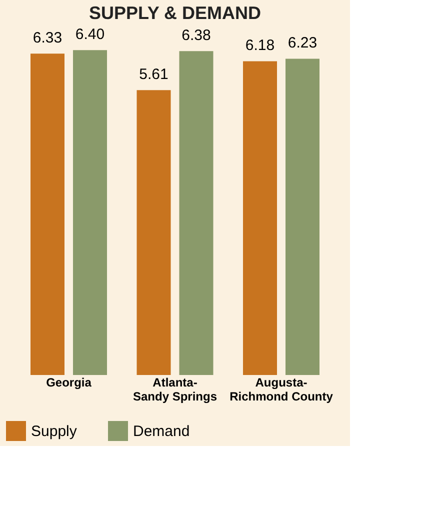 The image size is (433, 527). I want to click on chart-title: SUPPLY & DEMAND, so click(175, 13).